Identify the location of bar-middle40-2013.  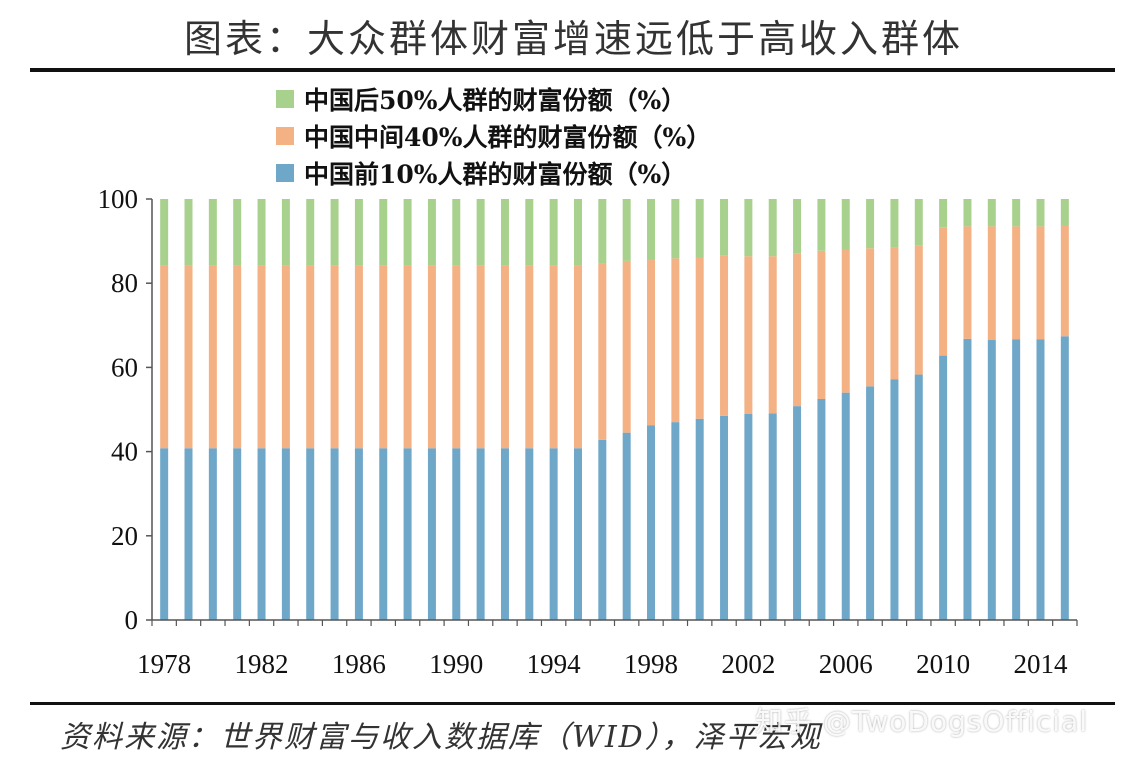
(1016, 283).